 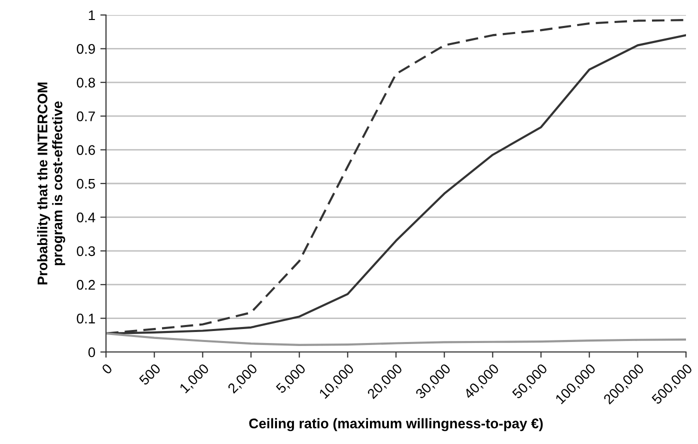 I want to click on y-tick-label: 0.9, so click(x=85, y=49).